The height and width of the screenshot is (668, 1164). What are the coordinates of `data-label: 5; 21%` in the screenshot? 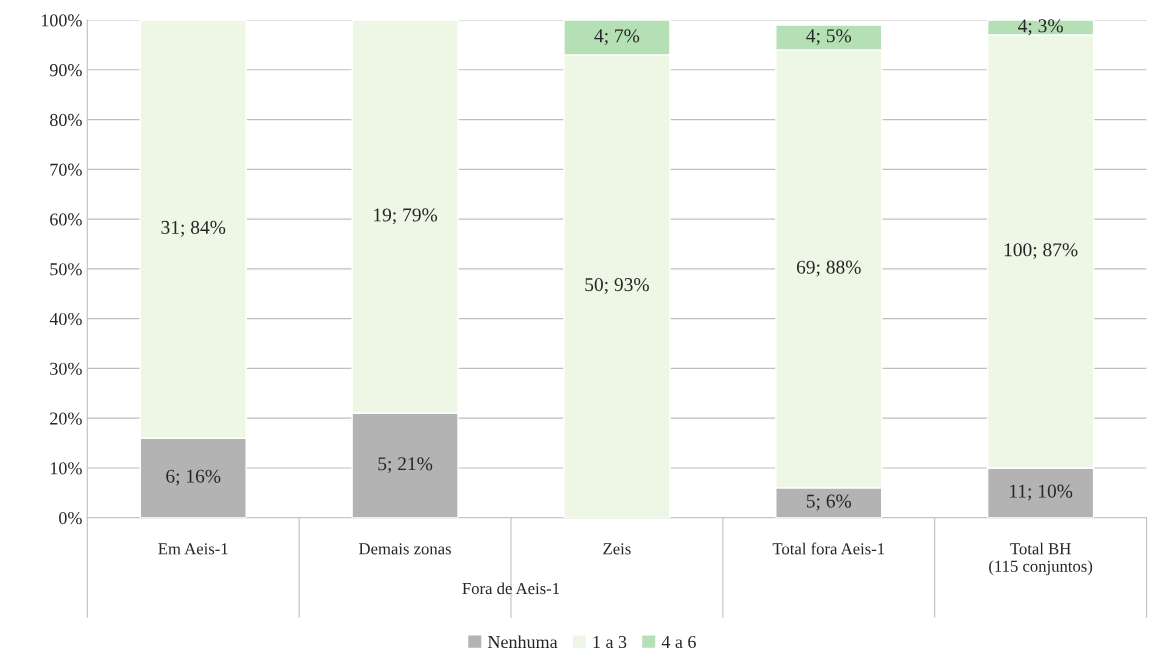 It's located at (405, 465).